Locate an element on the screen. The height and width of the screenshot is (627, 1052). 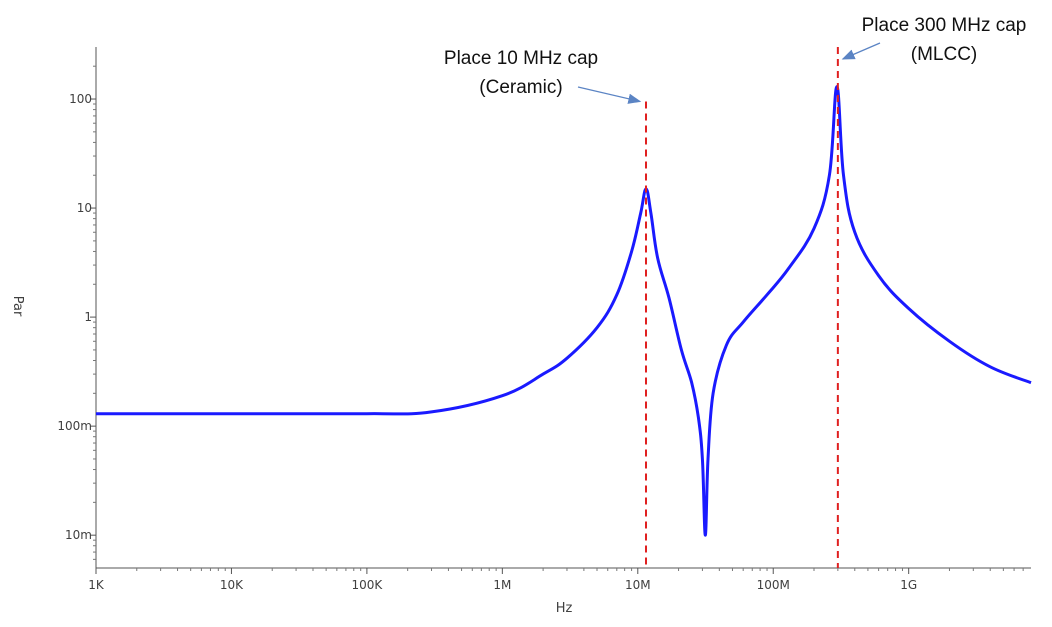
y-tick-label: 100 is located at coordinates (80, 99).